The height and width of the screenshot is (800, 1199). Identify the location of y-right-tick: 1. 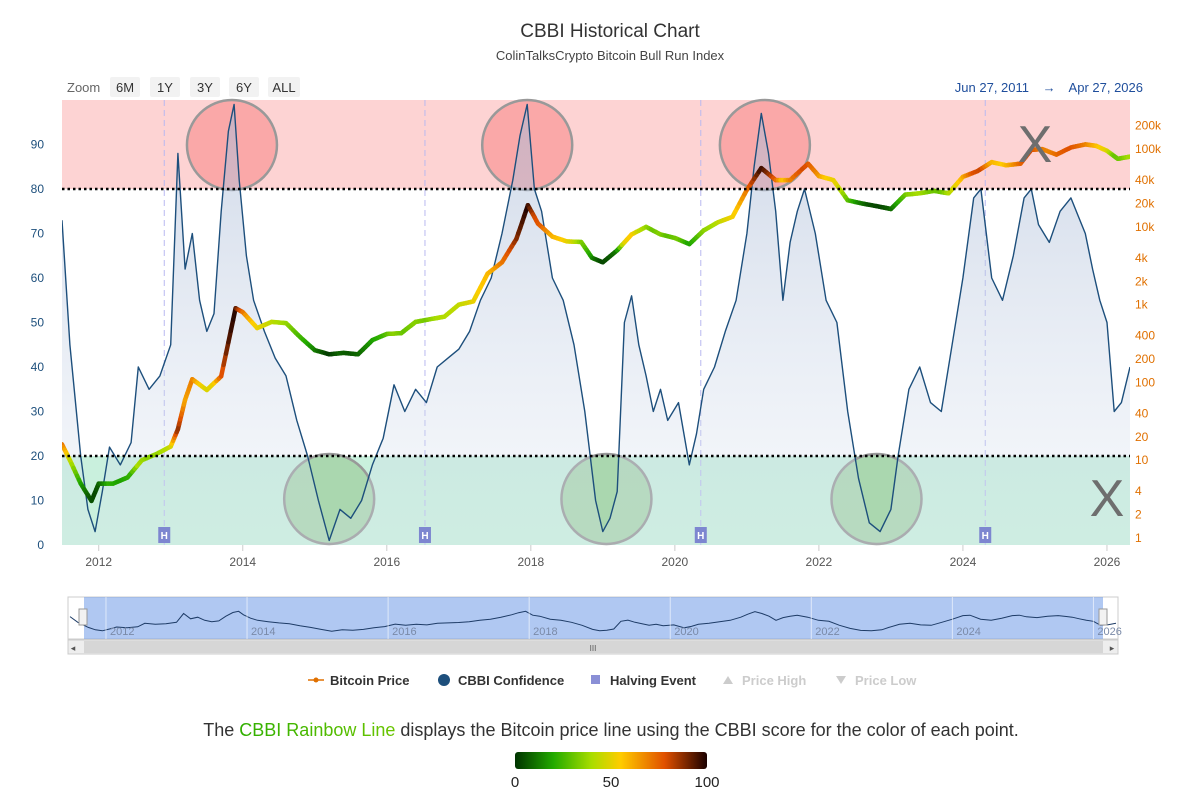
(1138, 538).